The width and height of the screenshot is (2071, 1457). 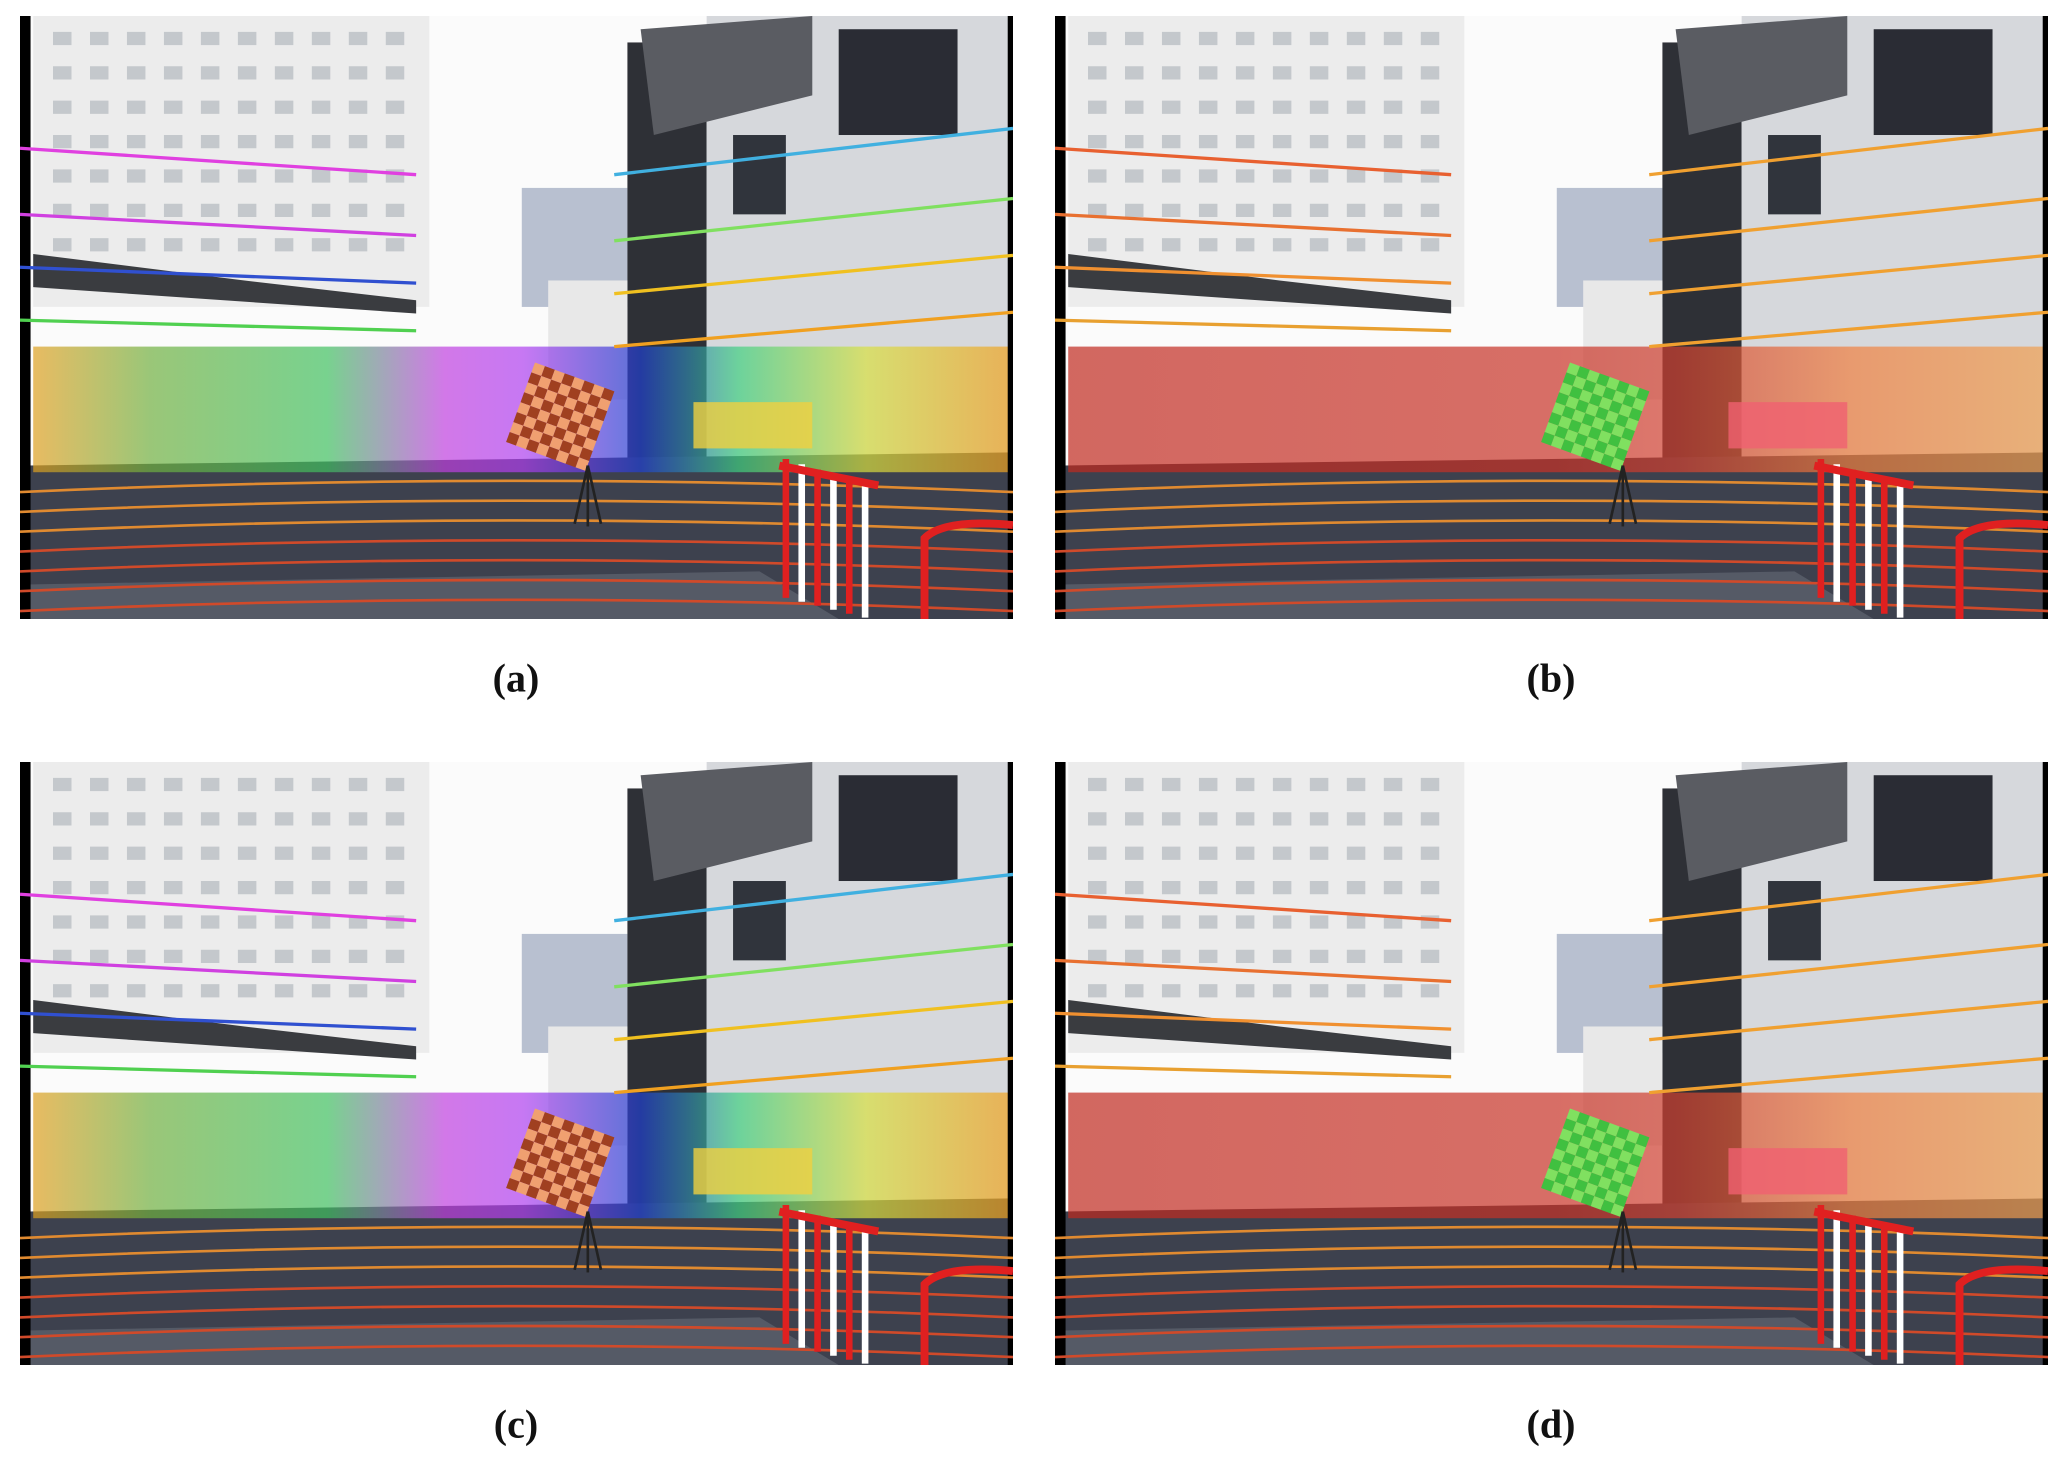 What do you see at coordinates (1864, 1221) in the screenshot?
I see `barrier-rail` at bounding box center [1864, 1221].